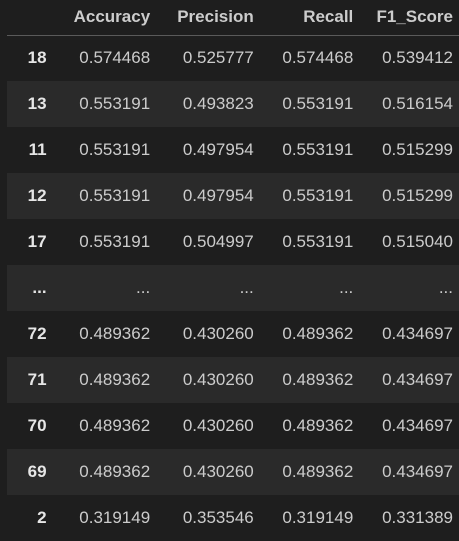 The image size is (459, 541). I want to click on precision-cell: 0.493823, so click(218, 103).